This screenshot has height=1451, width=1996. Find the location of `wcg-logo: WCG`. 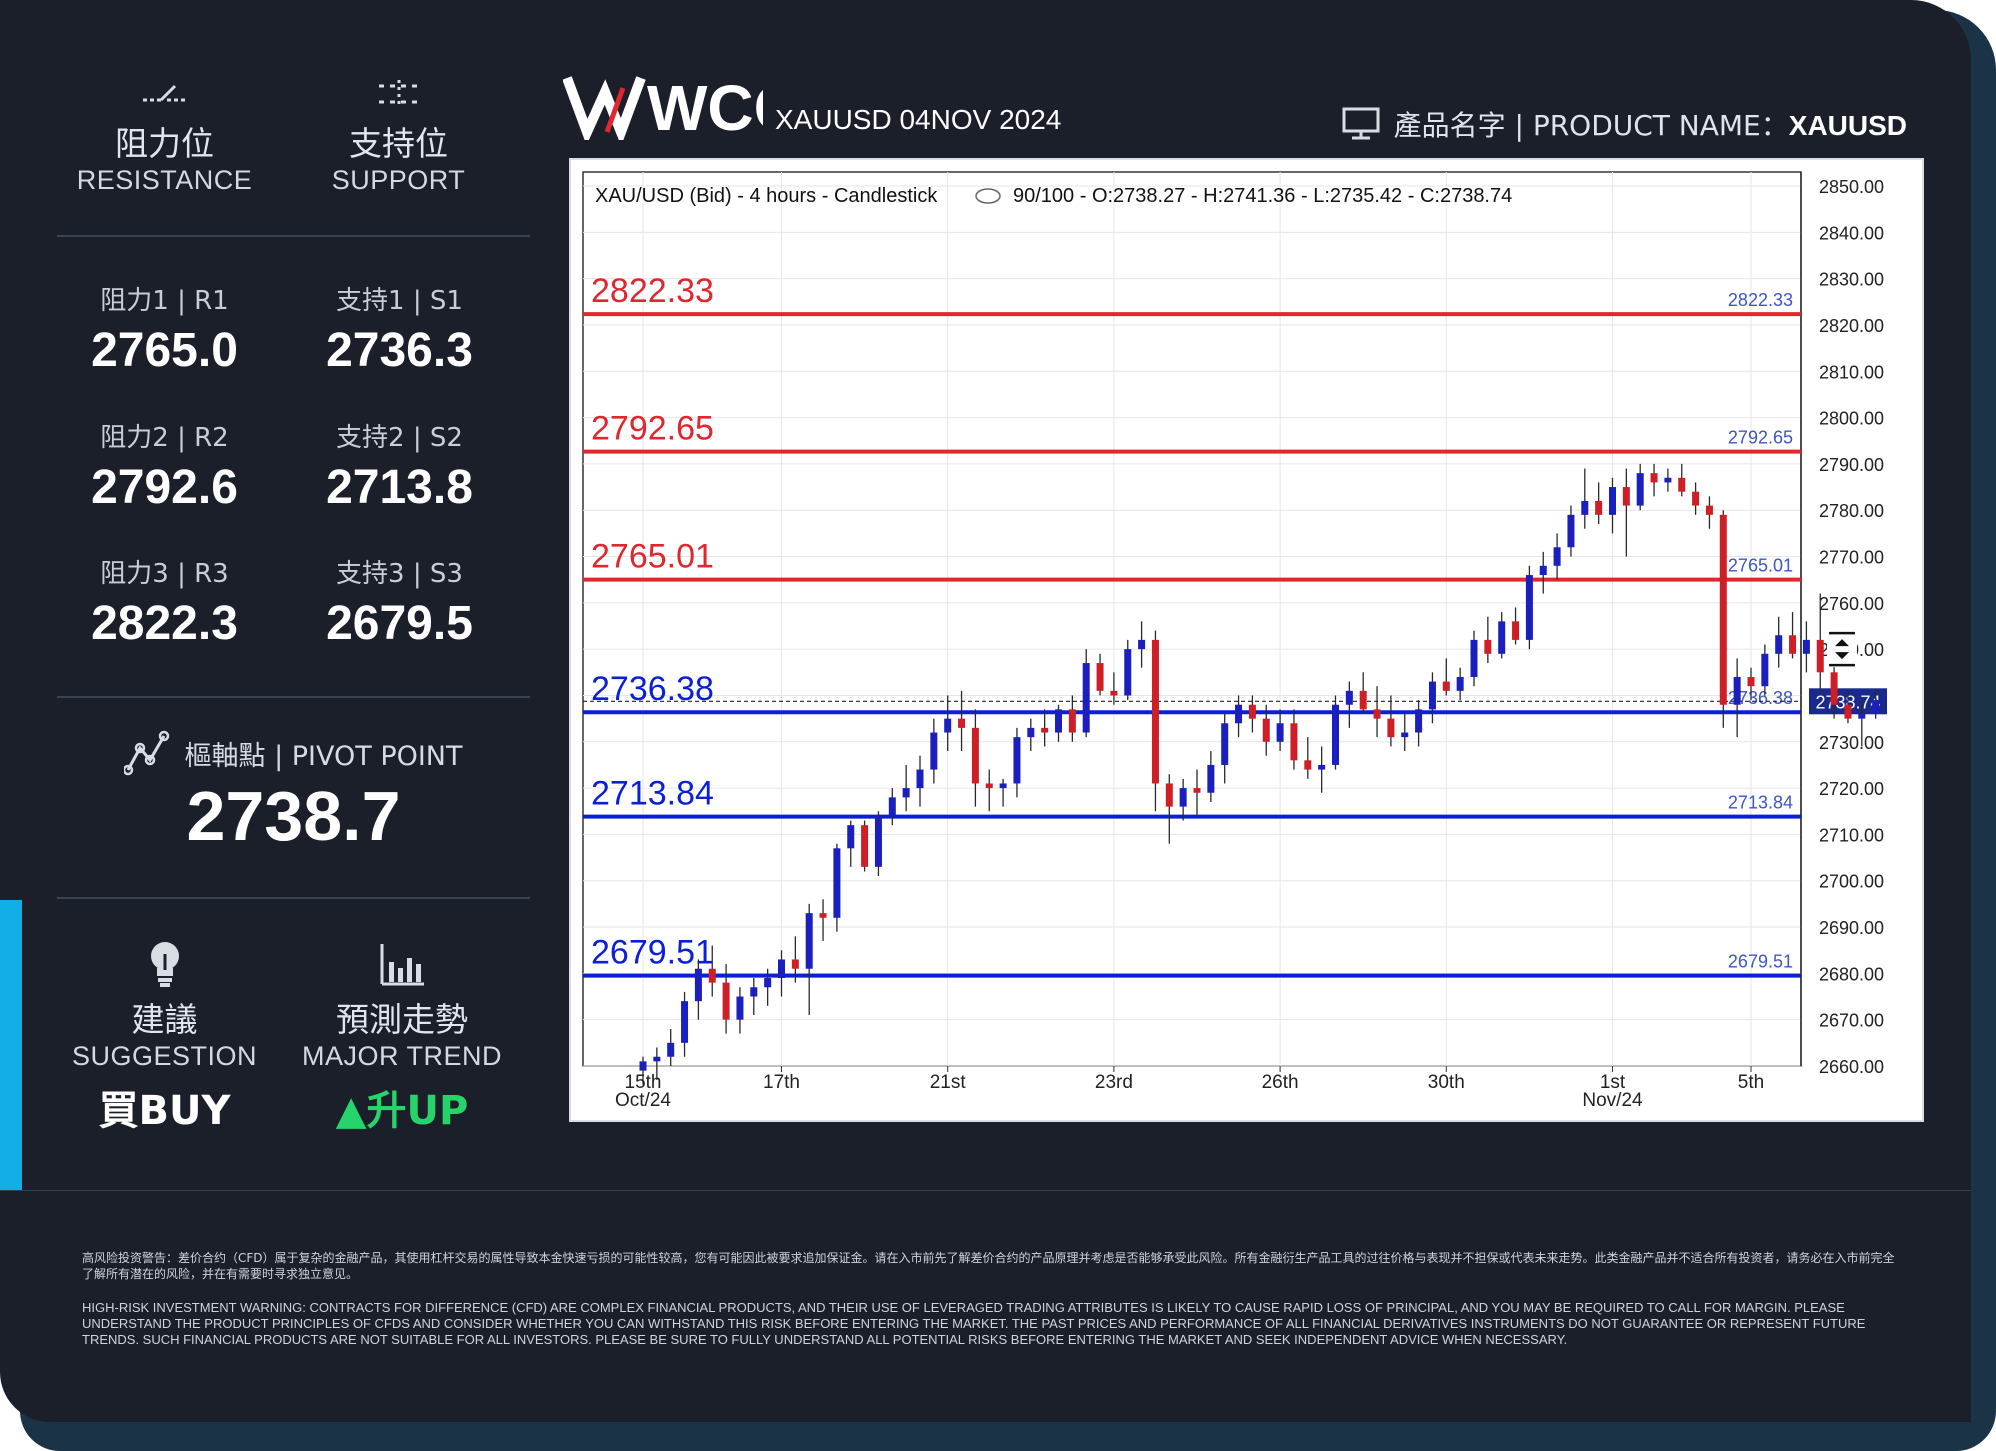

wcg-logo: WCG is located at coordinates (663, 106).